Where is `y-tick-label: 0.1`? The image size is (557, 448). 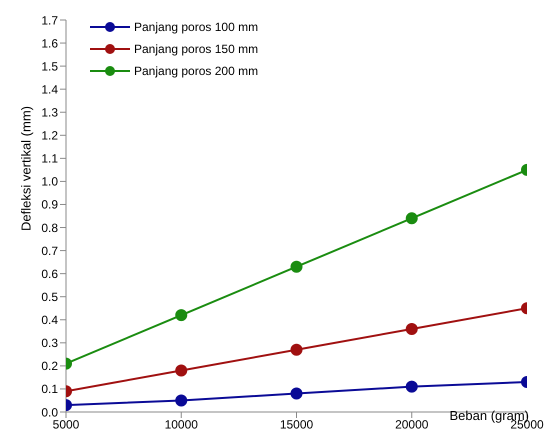
y-tick-label: 0.1 is located at coordinates (49, 389).